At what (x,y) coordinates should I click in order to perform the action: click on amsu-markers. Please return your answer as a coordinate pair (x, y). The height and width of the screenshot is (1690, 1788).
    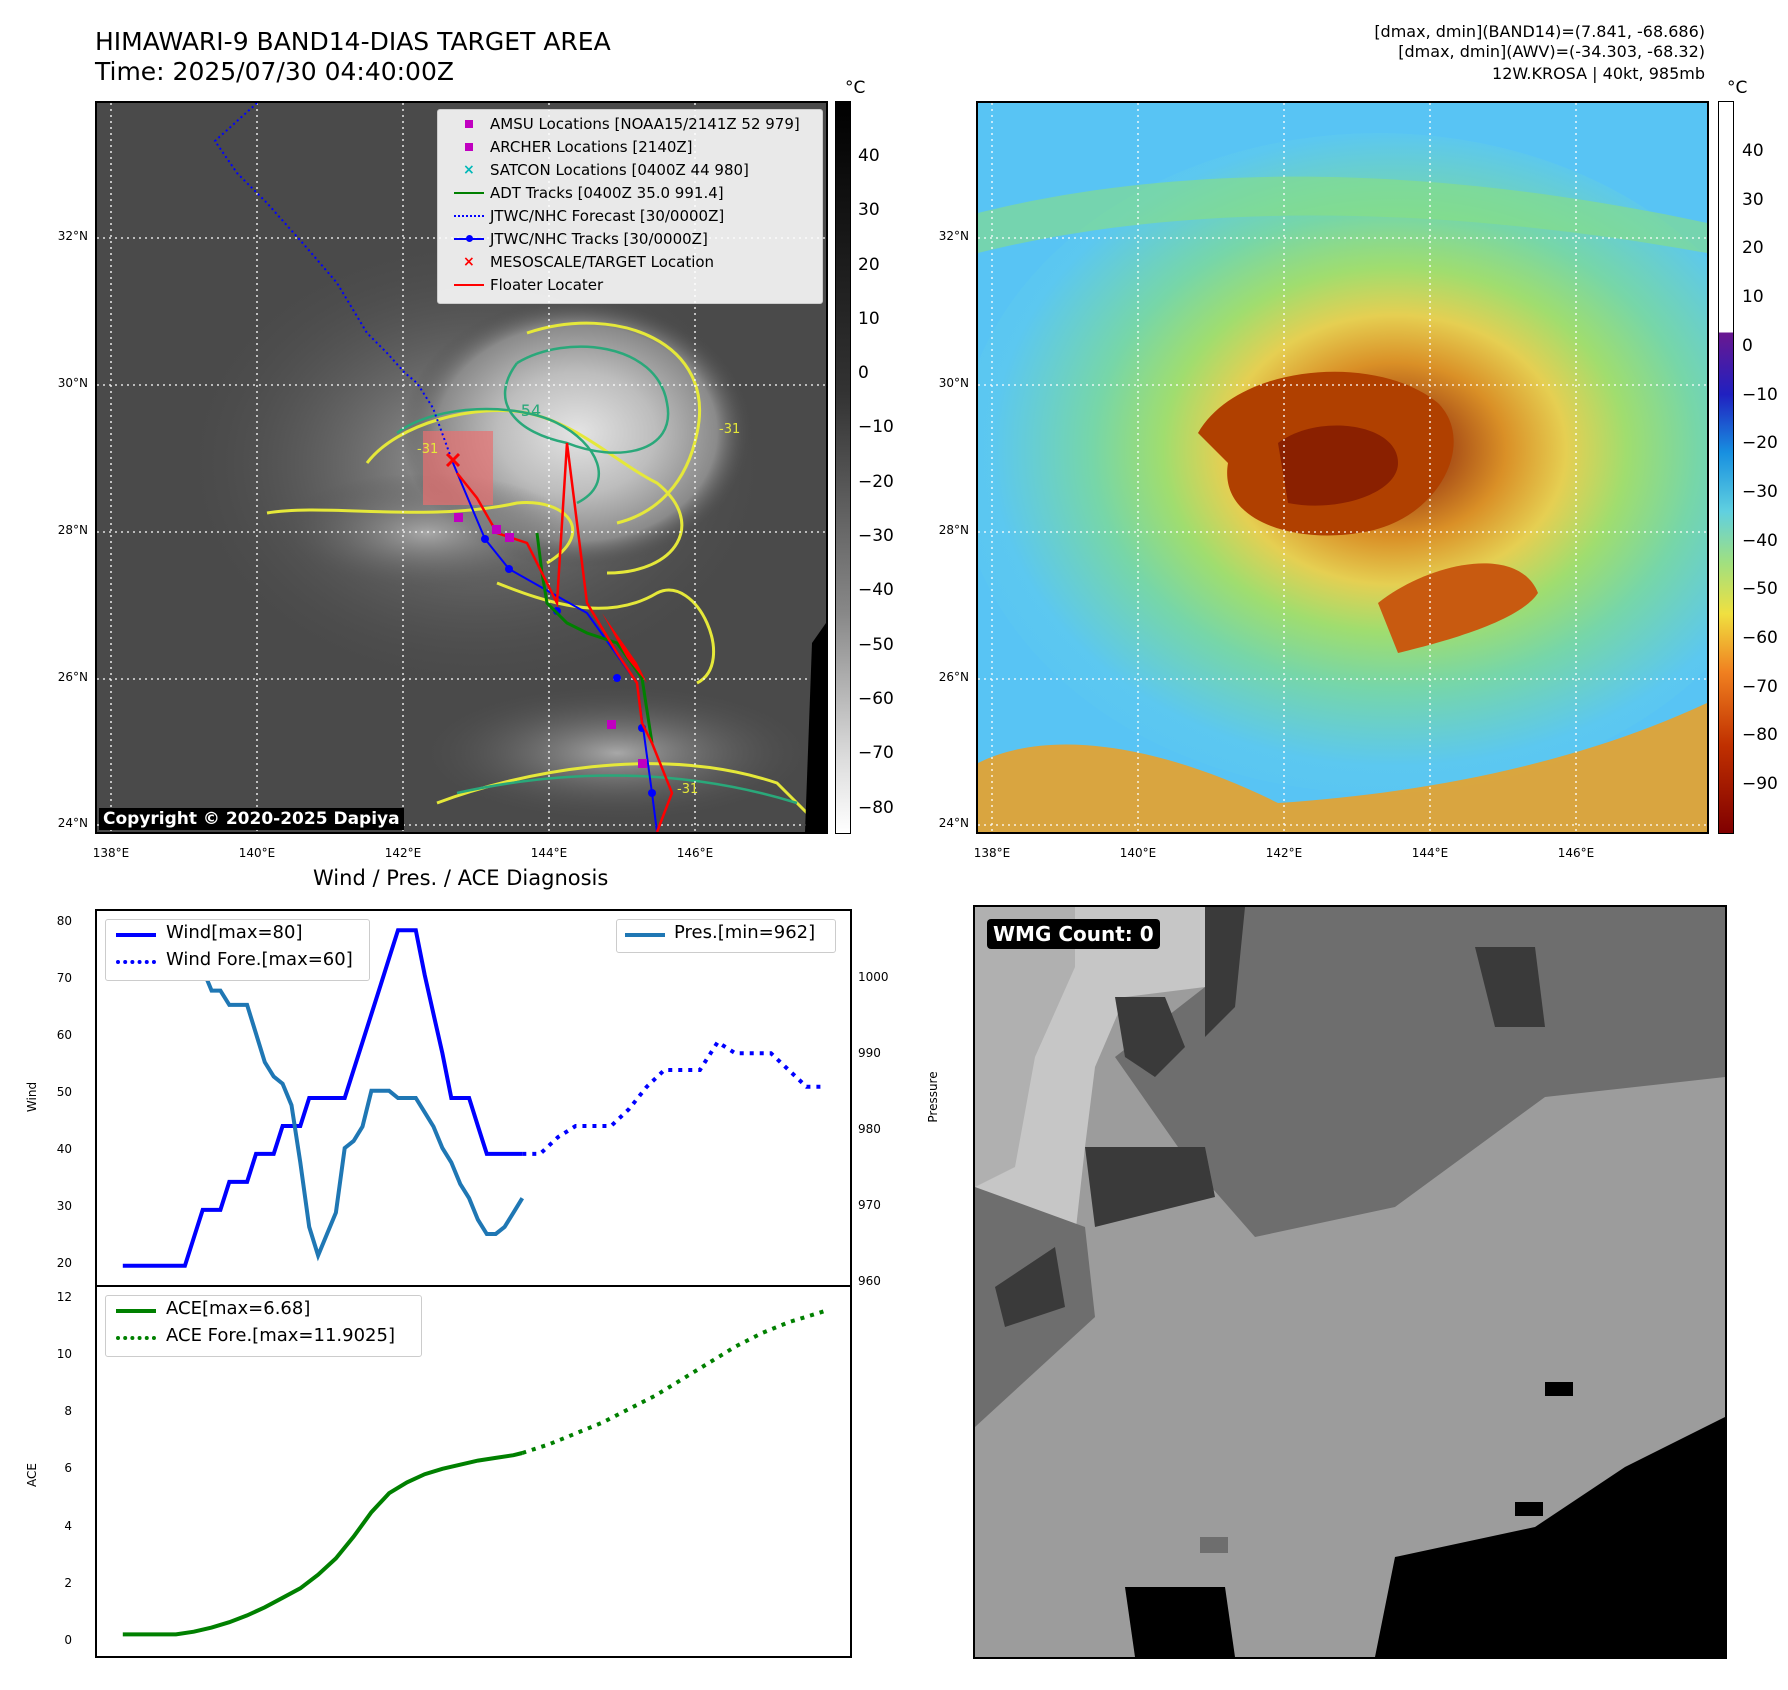
    Looking at the image, I should click on (550, 640).